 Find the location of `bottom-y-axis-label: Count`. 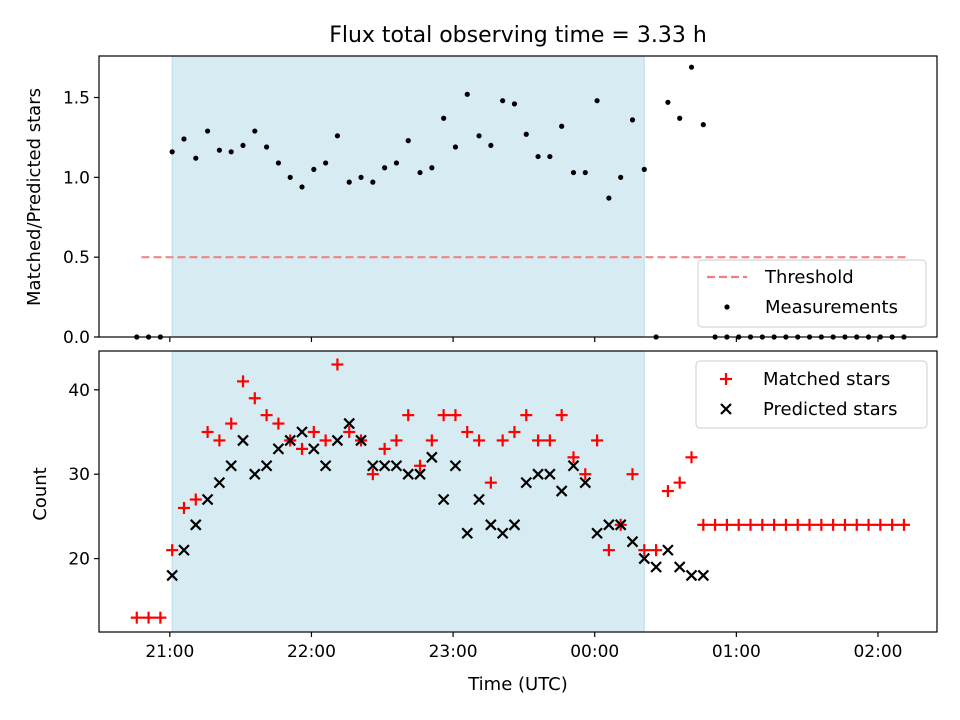

bottom-y-axis-label: Count is located at coordinates (40, 493).